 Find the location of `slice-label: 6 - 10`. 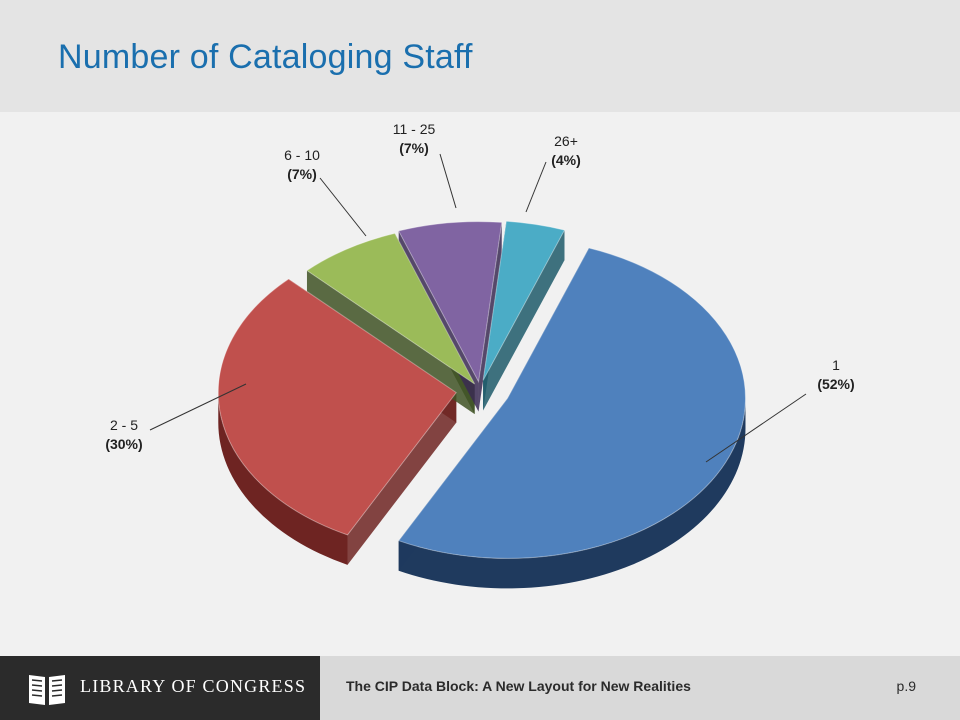

slice-label: 6 - 10 is located at coordinates (302, 155).